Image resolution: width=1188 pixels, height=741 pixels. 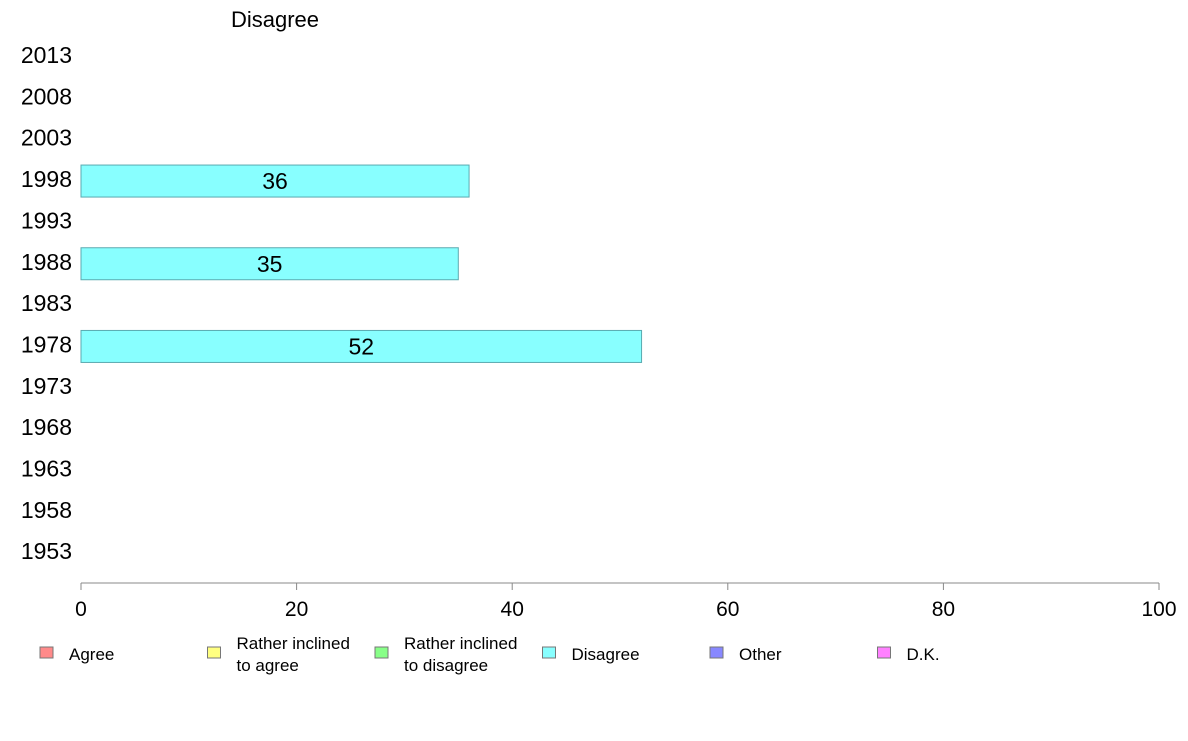 What do you see at coordinates (46, 551) in the screenshot?
I see `y-tick-label: 1953` at bounding box center [46, 551].